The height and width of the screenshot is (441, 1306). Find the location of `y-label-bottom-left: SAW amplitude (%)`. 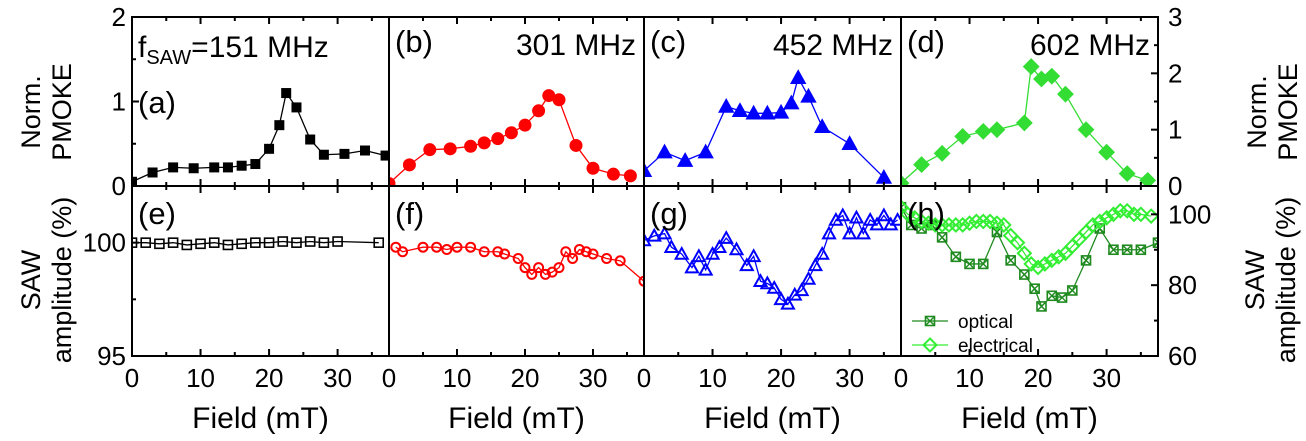

y-label-bottom-left: SAW amplitude (%) is located at coordinates (46, 280).